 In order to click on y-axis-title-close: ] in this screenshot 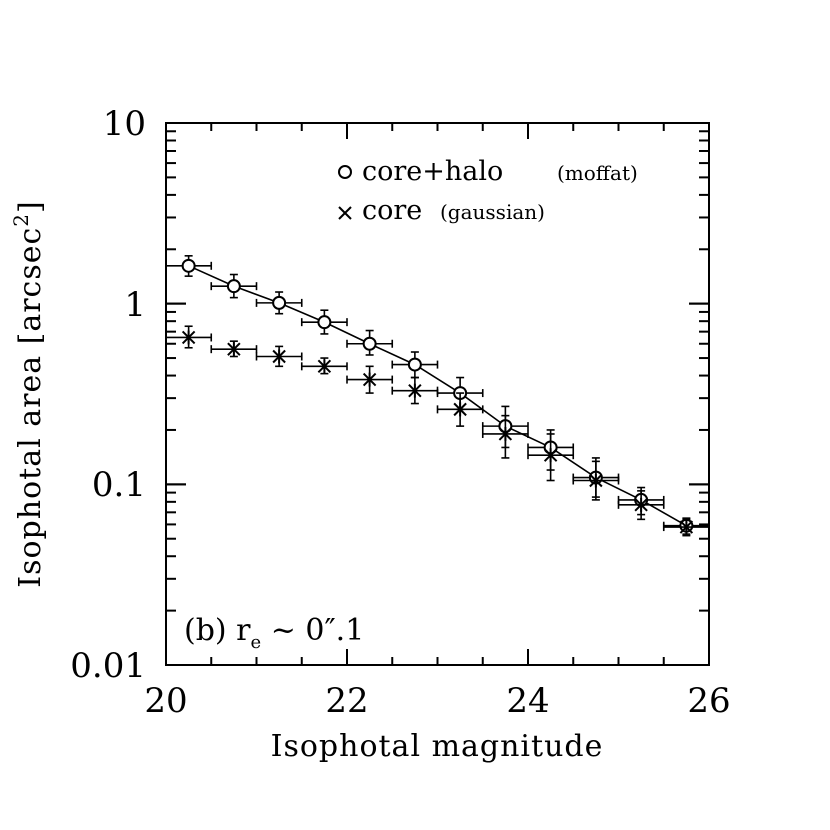, I will do `click(30, 206)`.